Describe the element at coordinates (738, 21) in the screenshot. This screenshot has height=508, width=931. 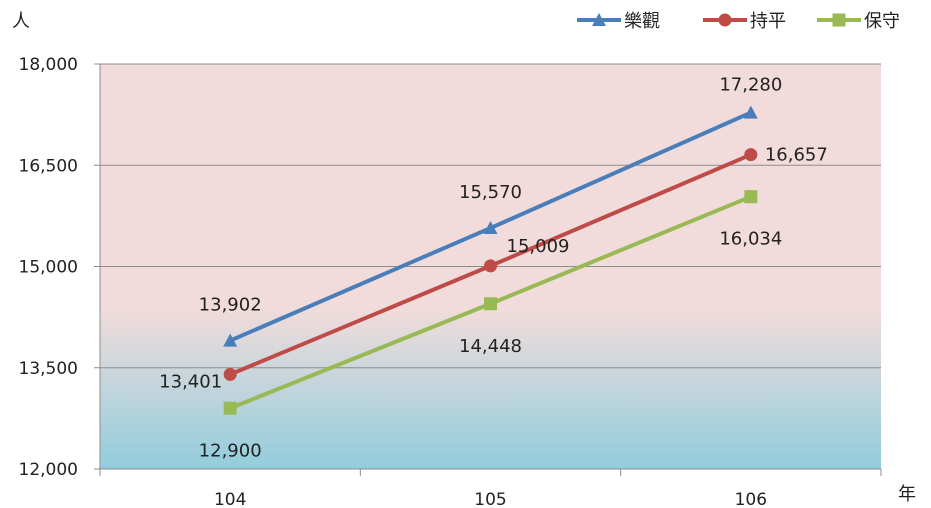
I see `legend: 樂觀 持平 保守` at that location.